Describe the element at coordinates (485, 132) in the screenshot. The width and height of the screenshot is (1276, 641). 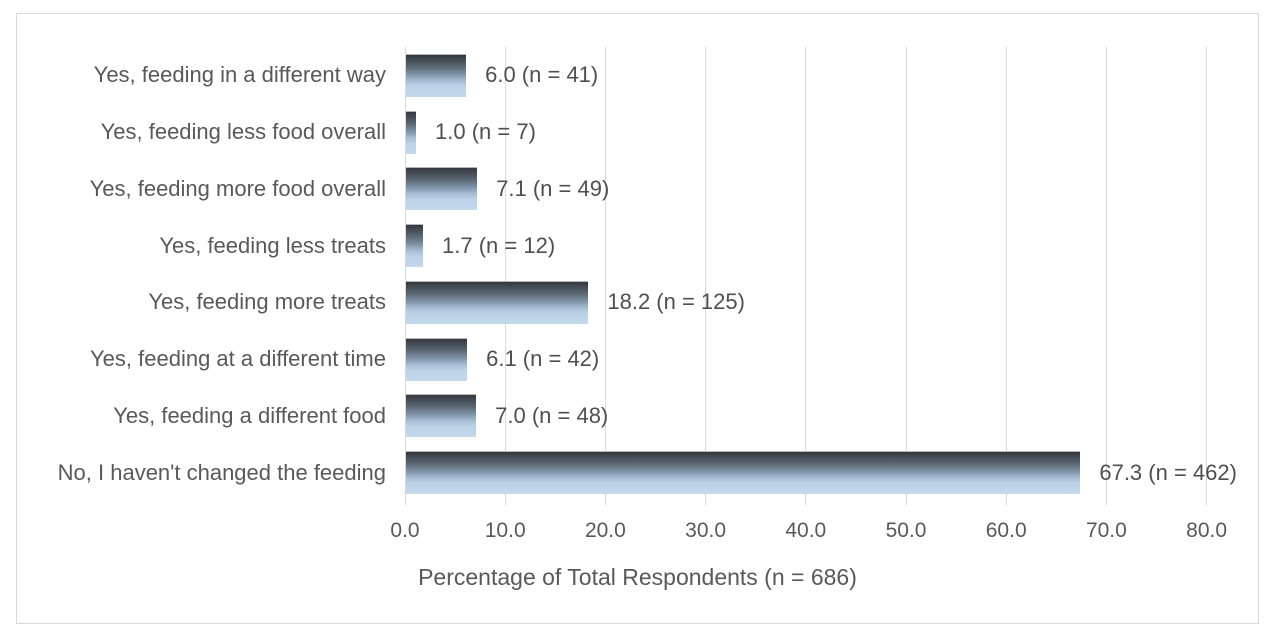
I see `bar-value-label: 1.0 (n = 7)` at that location.